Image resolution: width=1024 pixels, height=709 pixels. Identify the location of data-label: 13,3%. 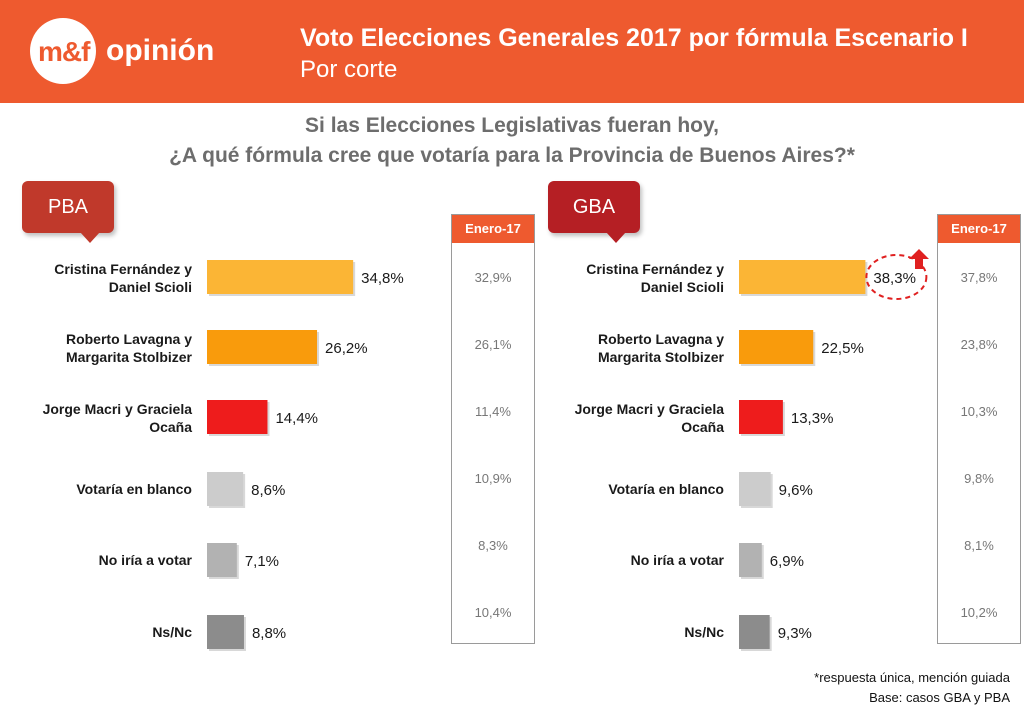
(812, 418).